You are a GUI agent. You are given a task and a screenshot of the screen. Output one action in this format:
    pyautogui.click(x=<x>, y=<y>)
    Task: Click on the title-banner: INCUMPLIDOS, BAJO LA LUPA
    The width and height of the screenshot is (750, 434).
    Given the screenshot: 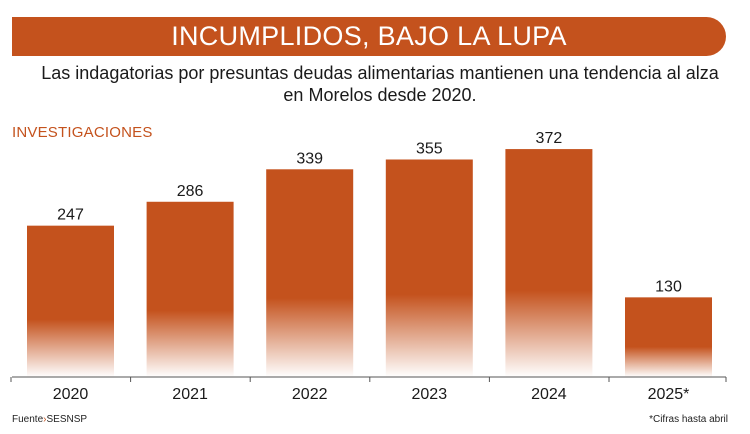 What is the action you would take?
    pyautogui.click(x=369, y=36)
    